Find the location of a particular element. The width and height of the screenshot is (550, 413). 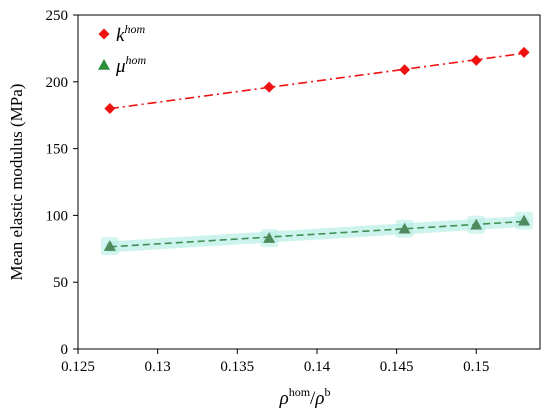

legend-label-mu: μhom is located at coordinates (131, 65).